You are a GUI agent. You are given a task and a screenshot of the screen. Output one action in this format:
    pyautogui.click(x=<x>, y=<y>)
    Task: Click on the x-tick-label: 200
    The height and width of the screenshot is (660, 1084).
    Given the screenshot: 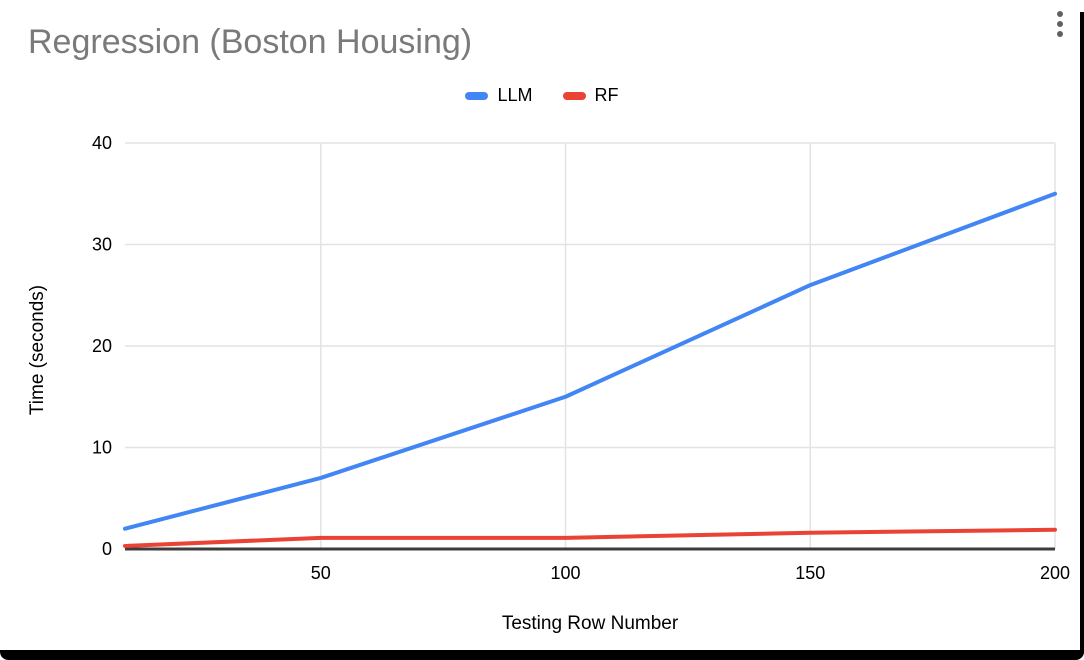 What is the action you would take?
    pyautogui.click(x=1055, y=573)
    